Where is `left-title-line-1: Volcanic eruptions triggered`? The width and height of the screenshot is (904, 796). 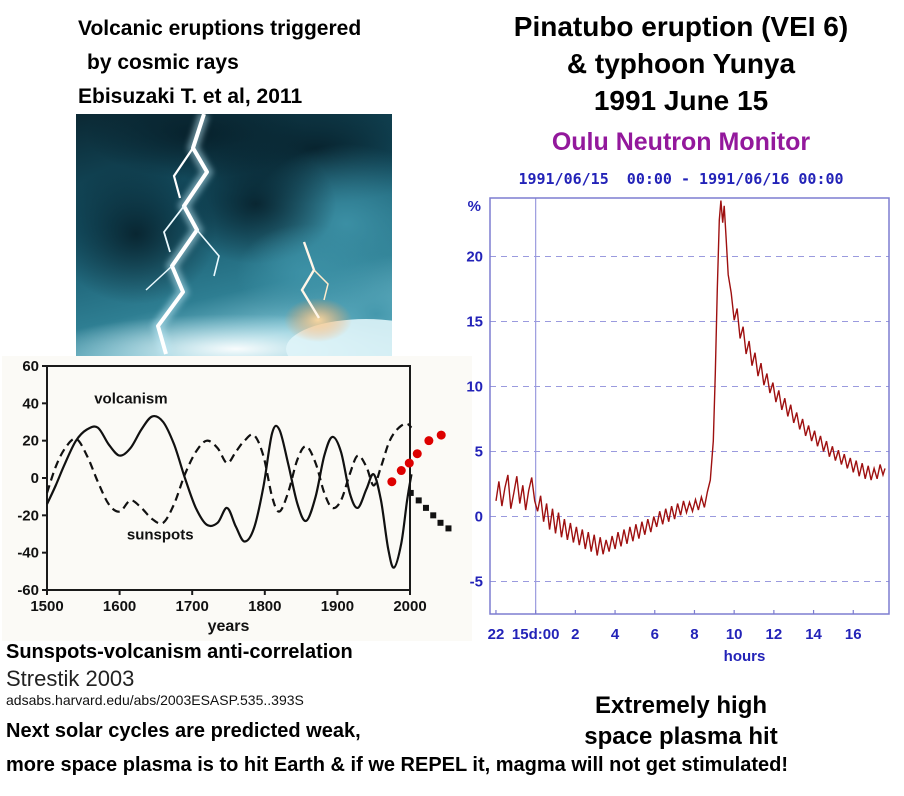 left-title-line-1: Volcanic eruptions triggered is located at coordinates (220, 28).